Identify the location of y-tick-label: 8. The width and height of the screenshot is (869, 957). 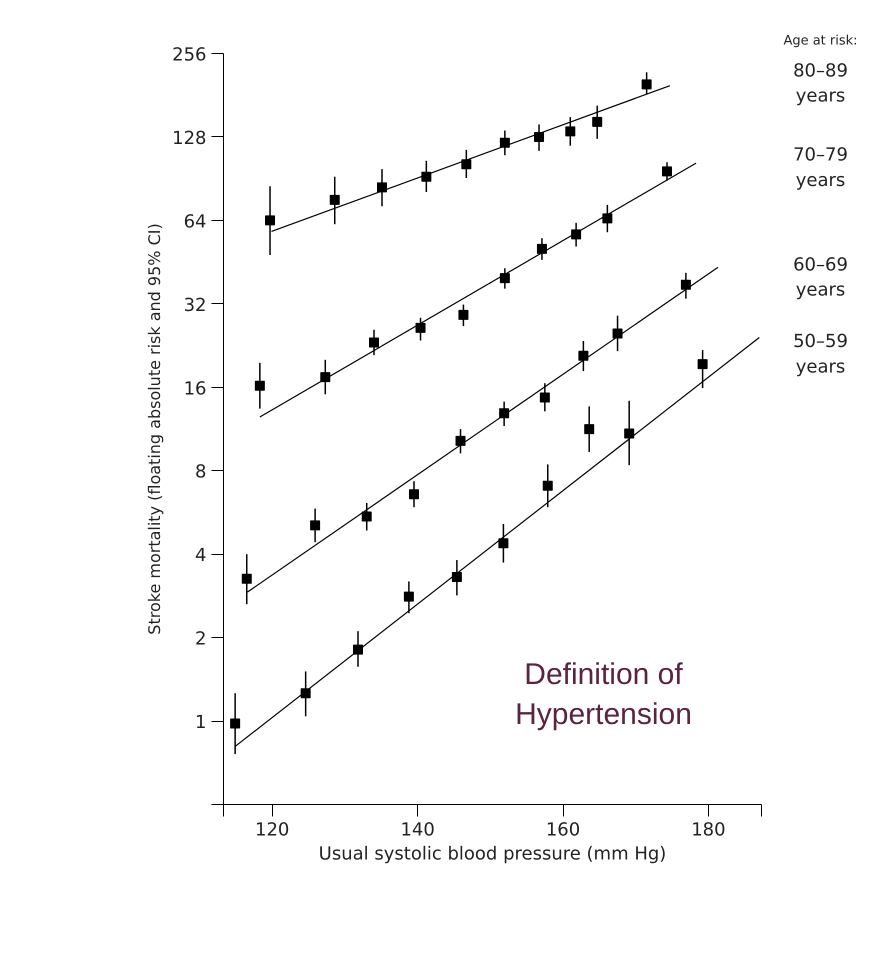
(200, 472).